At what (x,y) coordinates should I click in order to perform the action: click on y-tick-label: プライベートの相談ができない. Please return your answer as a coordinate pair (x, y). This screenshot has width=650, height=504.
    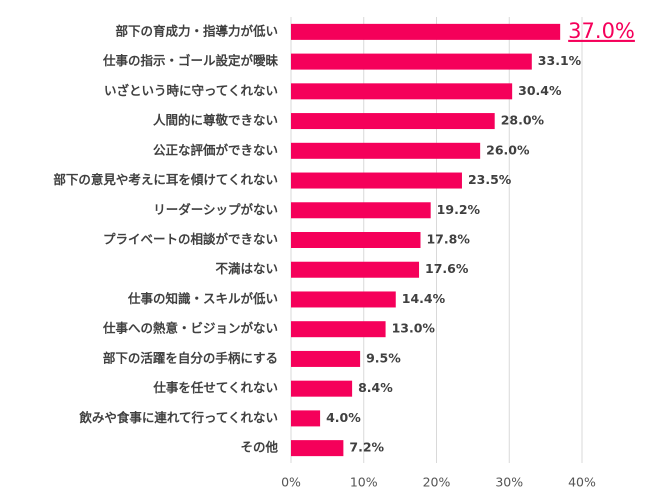
    Looking at the image, I should click on (190, 239).